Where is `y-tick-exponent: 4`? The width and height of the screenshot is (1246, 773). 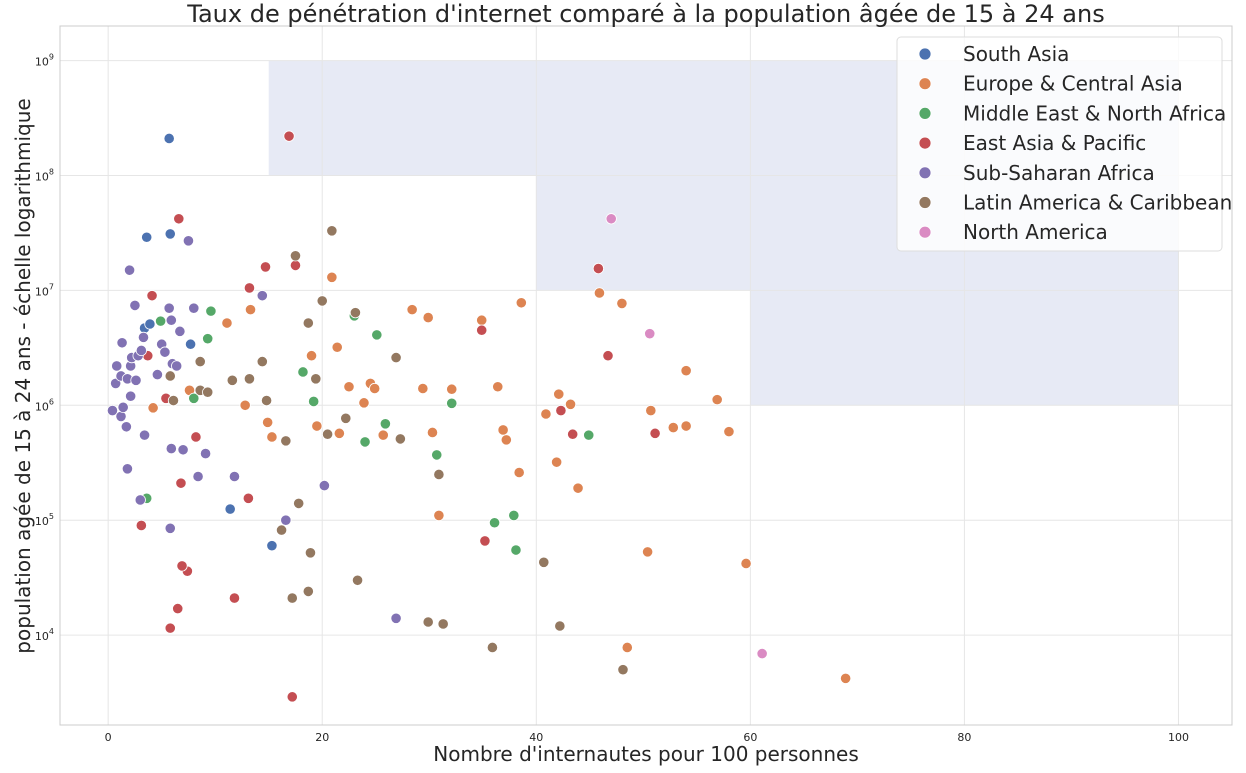
y-tick-exponent: 4 is located at coordinates (51, 631).